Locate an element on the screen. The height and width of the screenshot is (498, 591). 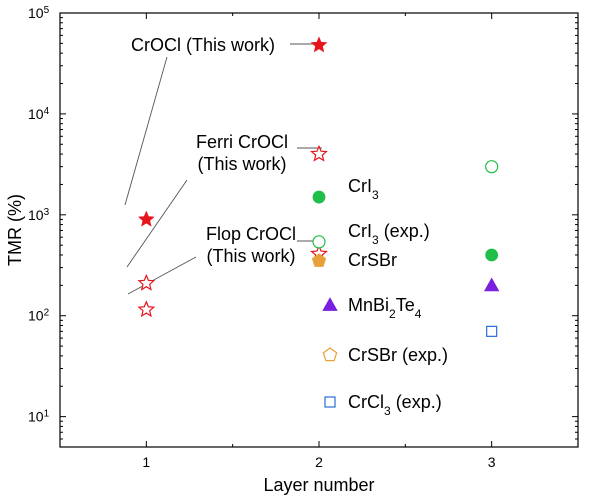
legend-marker-crsbrexp is located at coordinates (330, 354).